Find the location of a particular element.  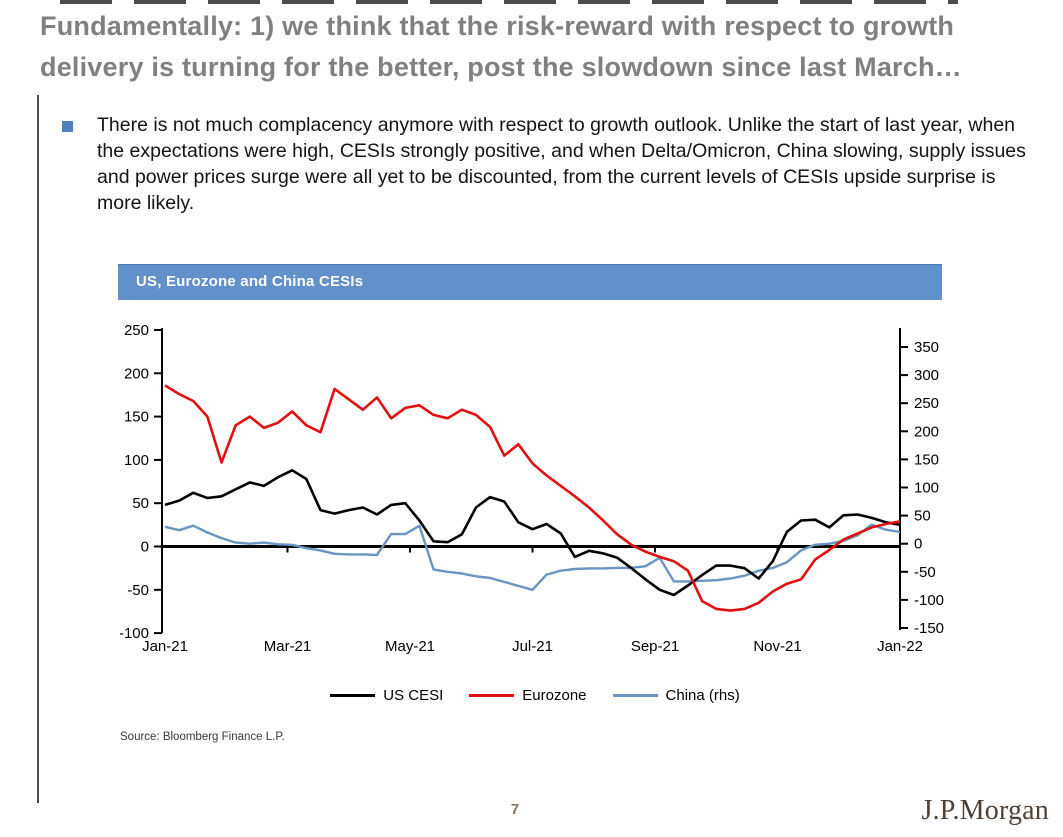

svg-text: Jan-22 is located at coordinates (900, 646).